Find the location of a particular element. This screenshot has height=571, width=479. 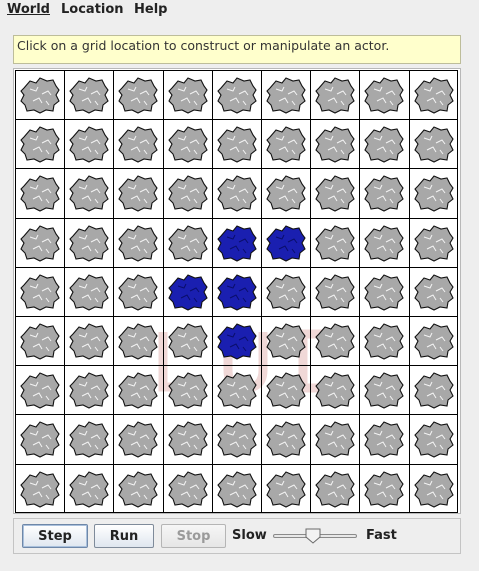

menu-help: Help is located at coordinates (150, 9).